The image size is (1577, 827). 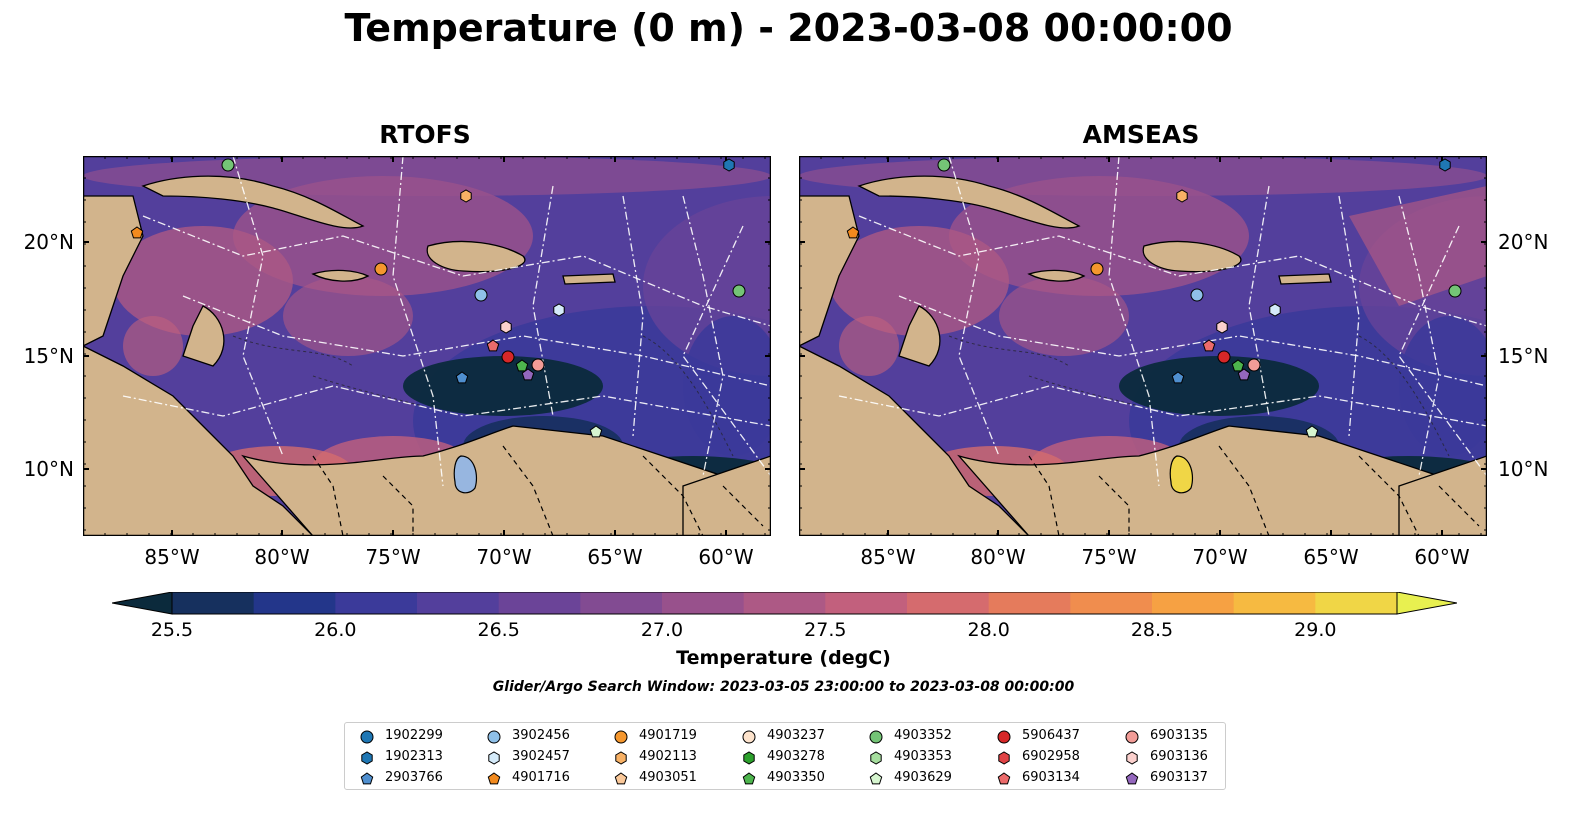 I want to click on legend-label: 6903135, so click(x=1179, y=735).